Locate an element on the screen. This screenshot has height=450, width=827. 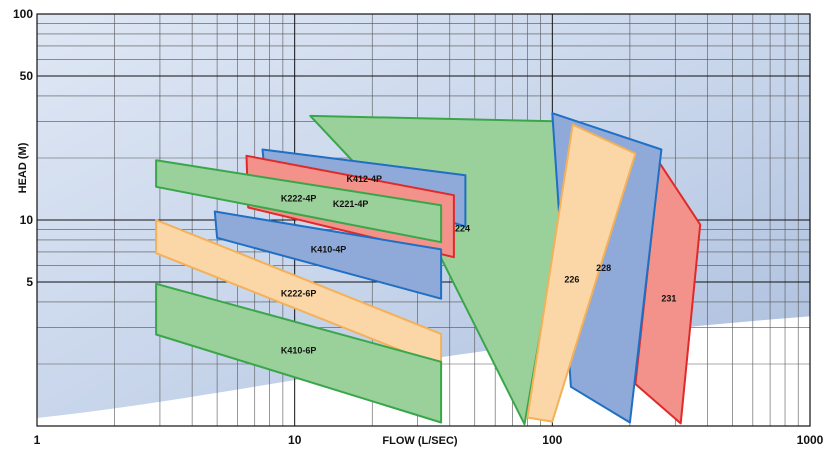
zone-label: 224 is located at coordinates (462, 228).